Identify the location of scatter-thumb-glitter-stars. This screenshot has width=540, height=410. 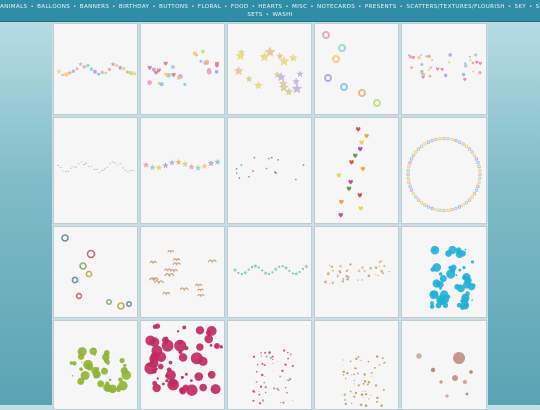
(269, 69).